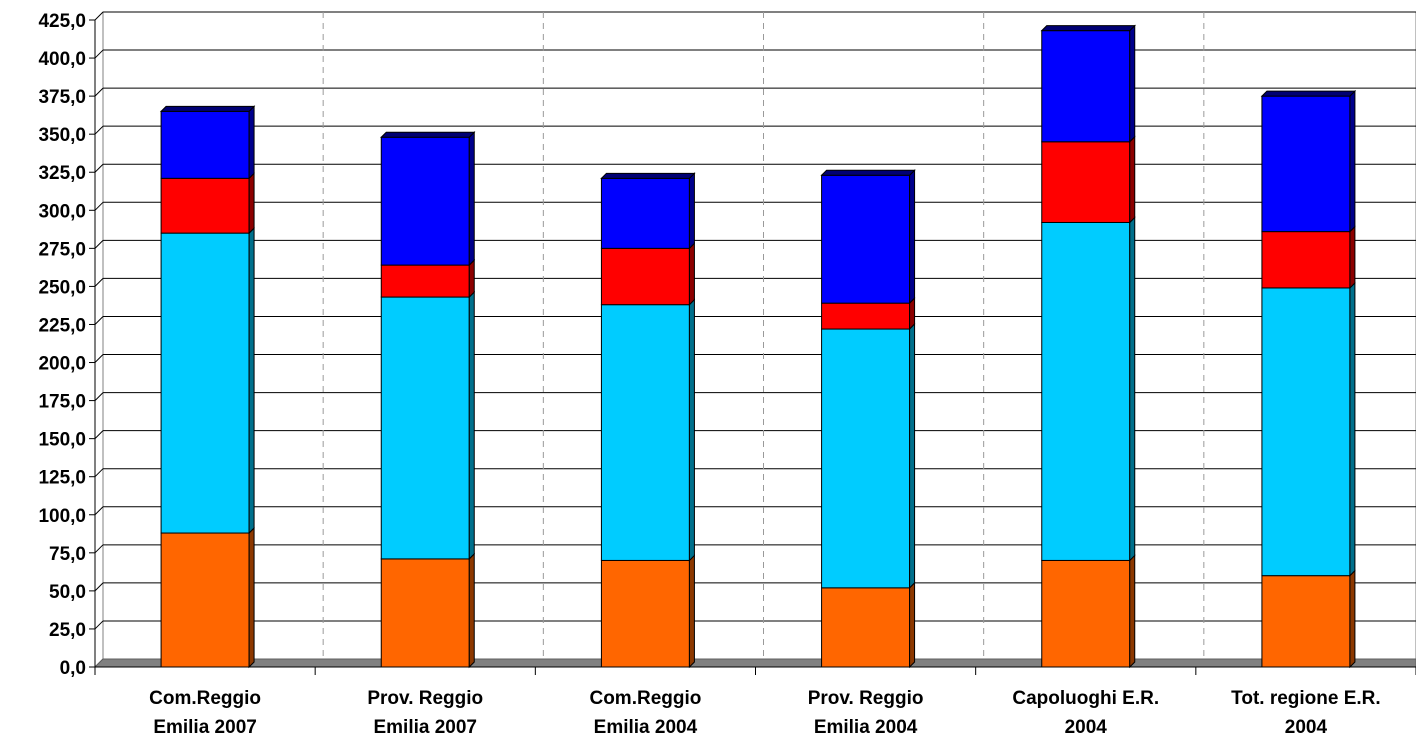 This screenshot has width=1416, height=745. Describe the element at coordinates (62, 135) in the screenshot. I see `y-tick-label: 350,0` at that location.